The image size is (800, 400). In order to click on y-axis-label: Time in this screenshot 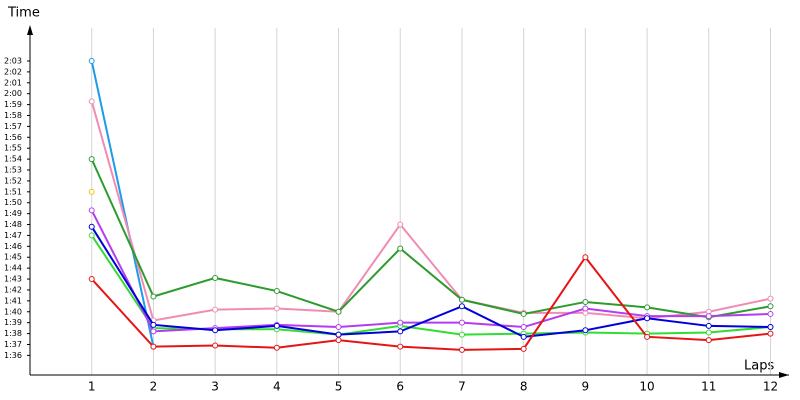, I will do `click(23, 13)`.